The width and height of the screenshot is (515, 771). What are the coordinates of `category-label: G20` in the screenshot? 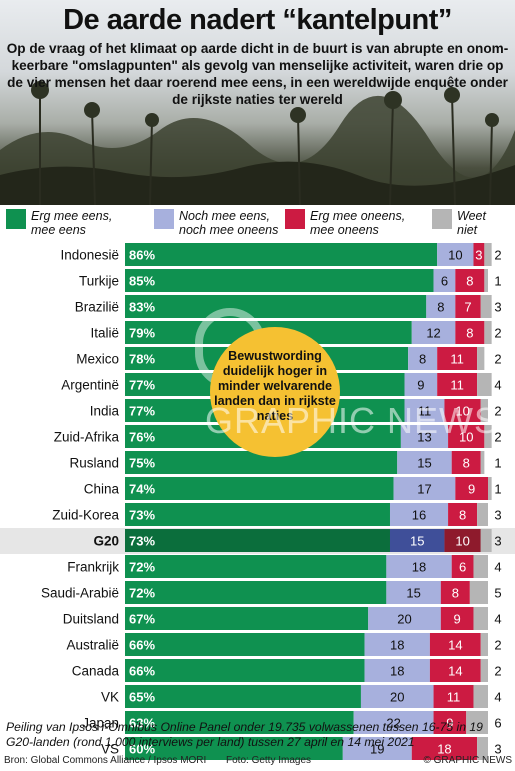 It's located at (106, 541).